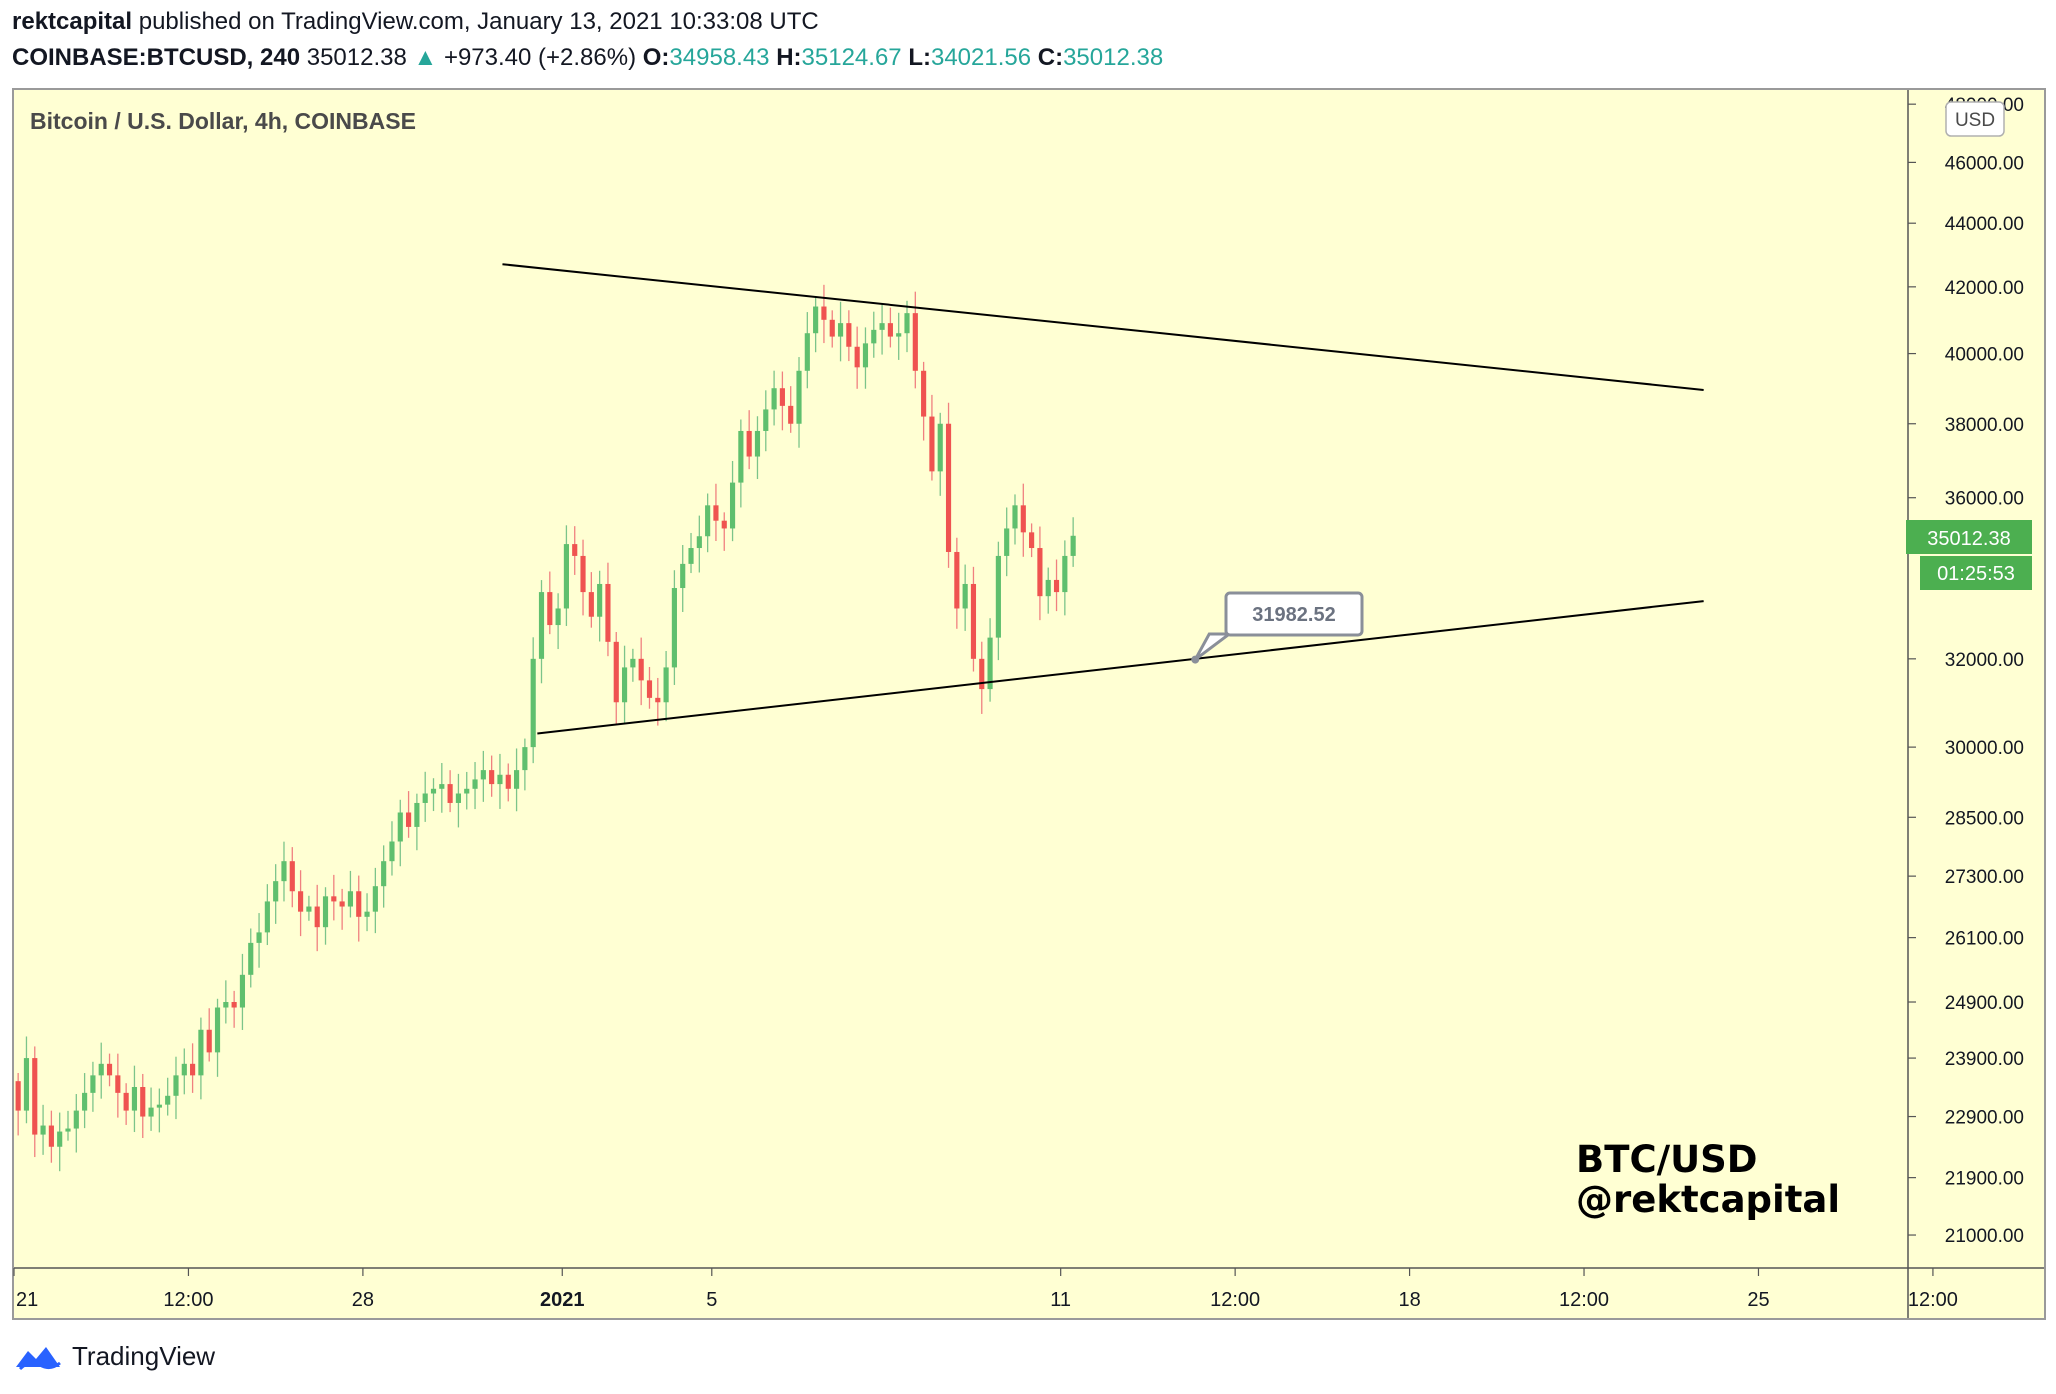 This screenshot has height=1394, width=2056. What do you see at coordinates (1984, 224) in the screenshot?
I see `y-tick-label: 44000.00` at bounding box center [1984, 224].